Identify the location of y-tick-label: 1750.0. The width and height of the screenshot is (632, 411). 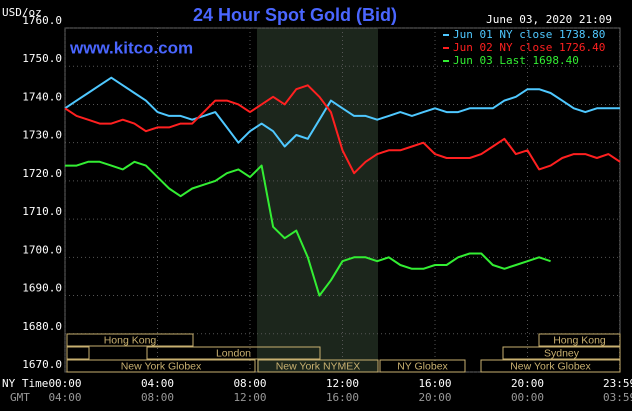
(42, 58).